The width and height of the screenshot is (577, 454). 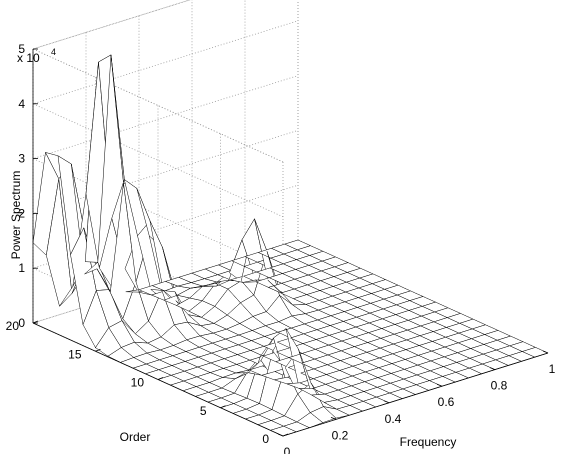 I want to click on y-tick-label: 5, so click(x=203, y=411).